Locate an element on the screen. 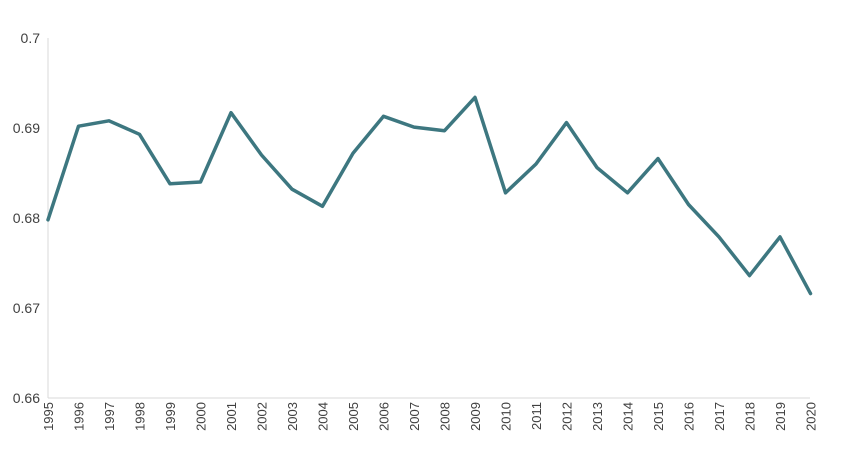 This screenshot has width=850, height=475. x-tick-label: 2007 is located at coordinates (414, 416).